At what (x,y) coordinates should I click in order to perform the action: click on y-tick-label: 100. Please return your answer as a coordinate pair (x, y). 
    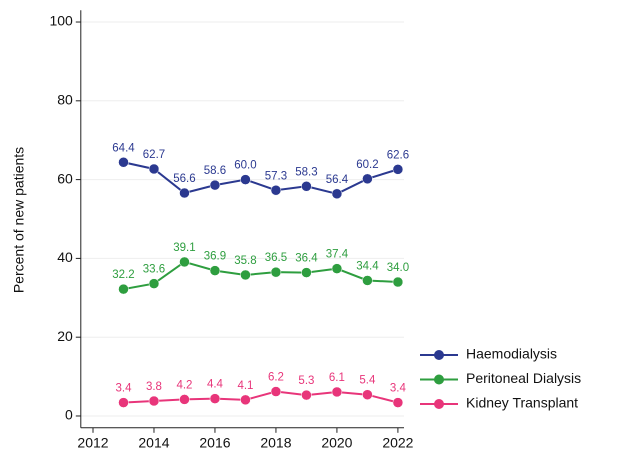
    Looking at the image, I should click on (61, 21).